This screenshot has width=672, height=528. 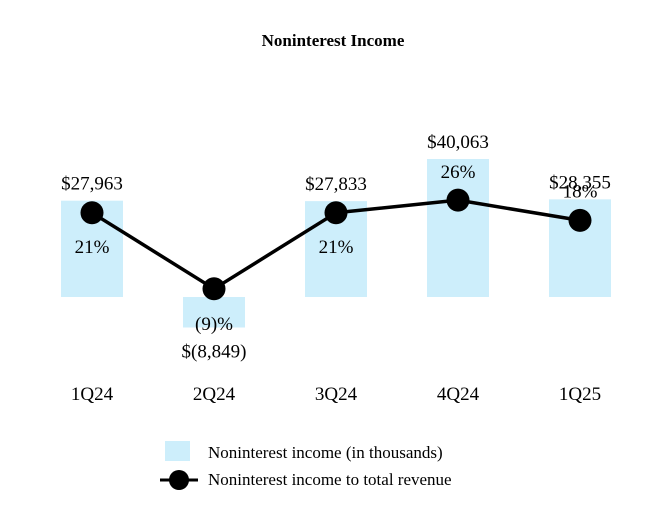 What do you see at coordinates (458, 394) in the screenshot?
I see `x-tick-4q24: 4Q24` at bounding box center [458, 394].